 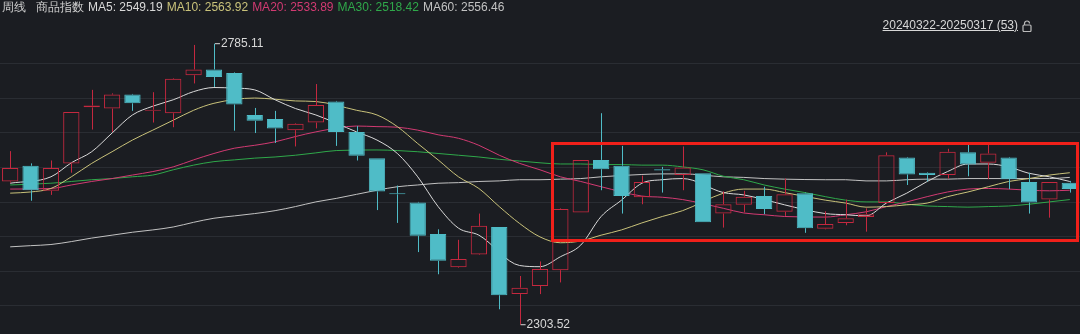 What do you see at coordinates (463, 7) in the screenshot?
I see `text: MA60: 2556.46` at bounding box center [463, 7].